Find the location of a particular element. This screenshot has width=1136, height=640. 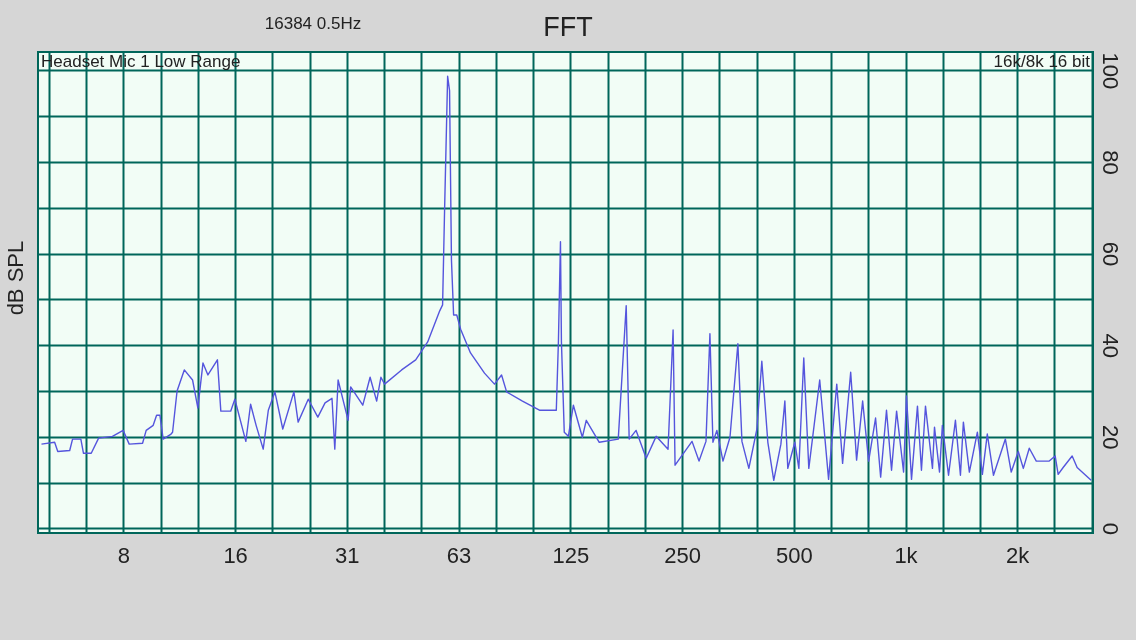

y-tick-label: 0 is located at coordinates (1110, 529).